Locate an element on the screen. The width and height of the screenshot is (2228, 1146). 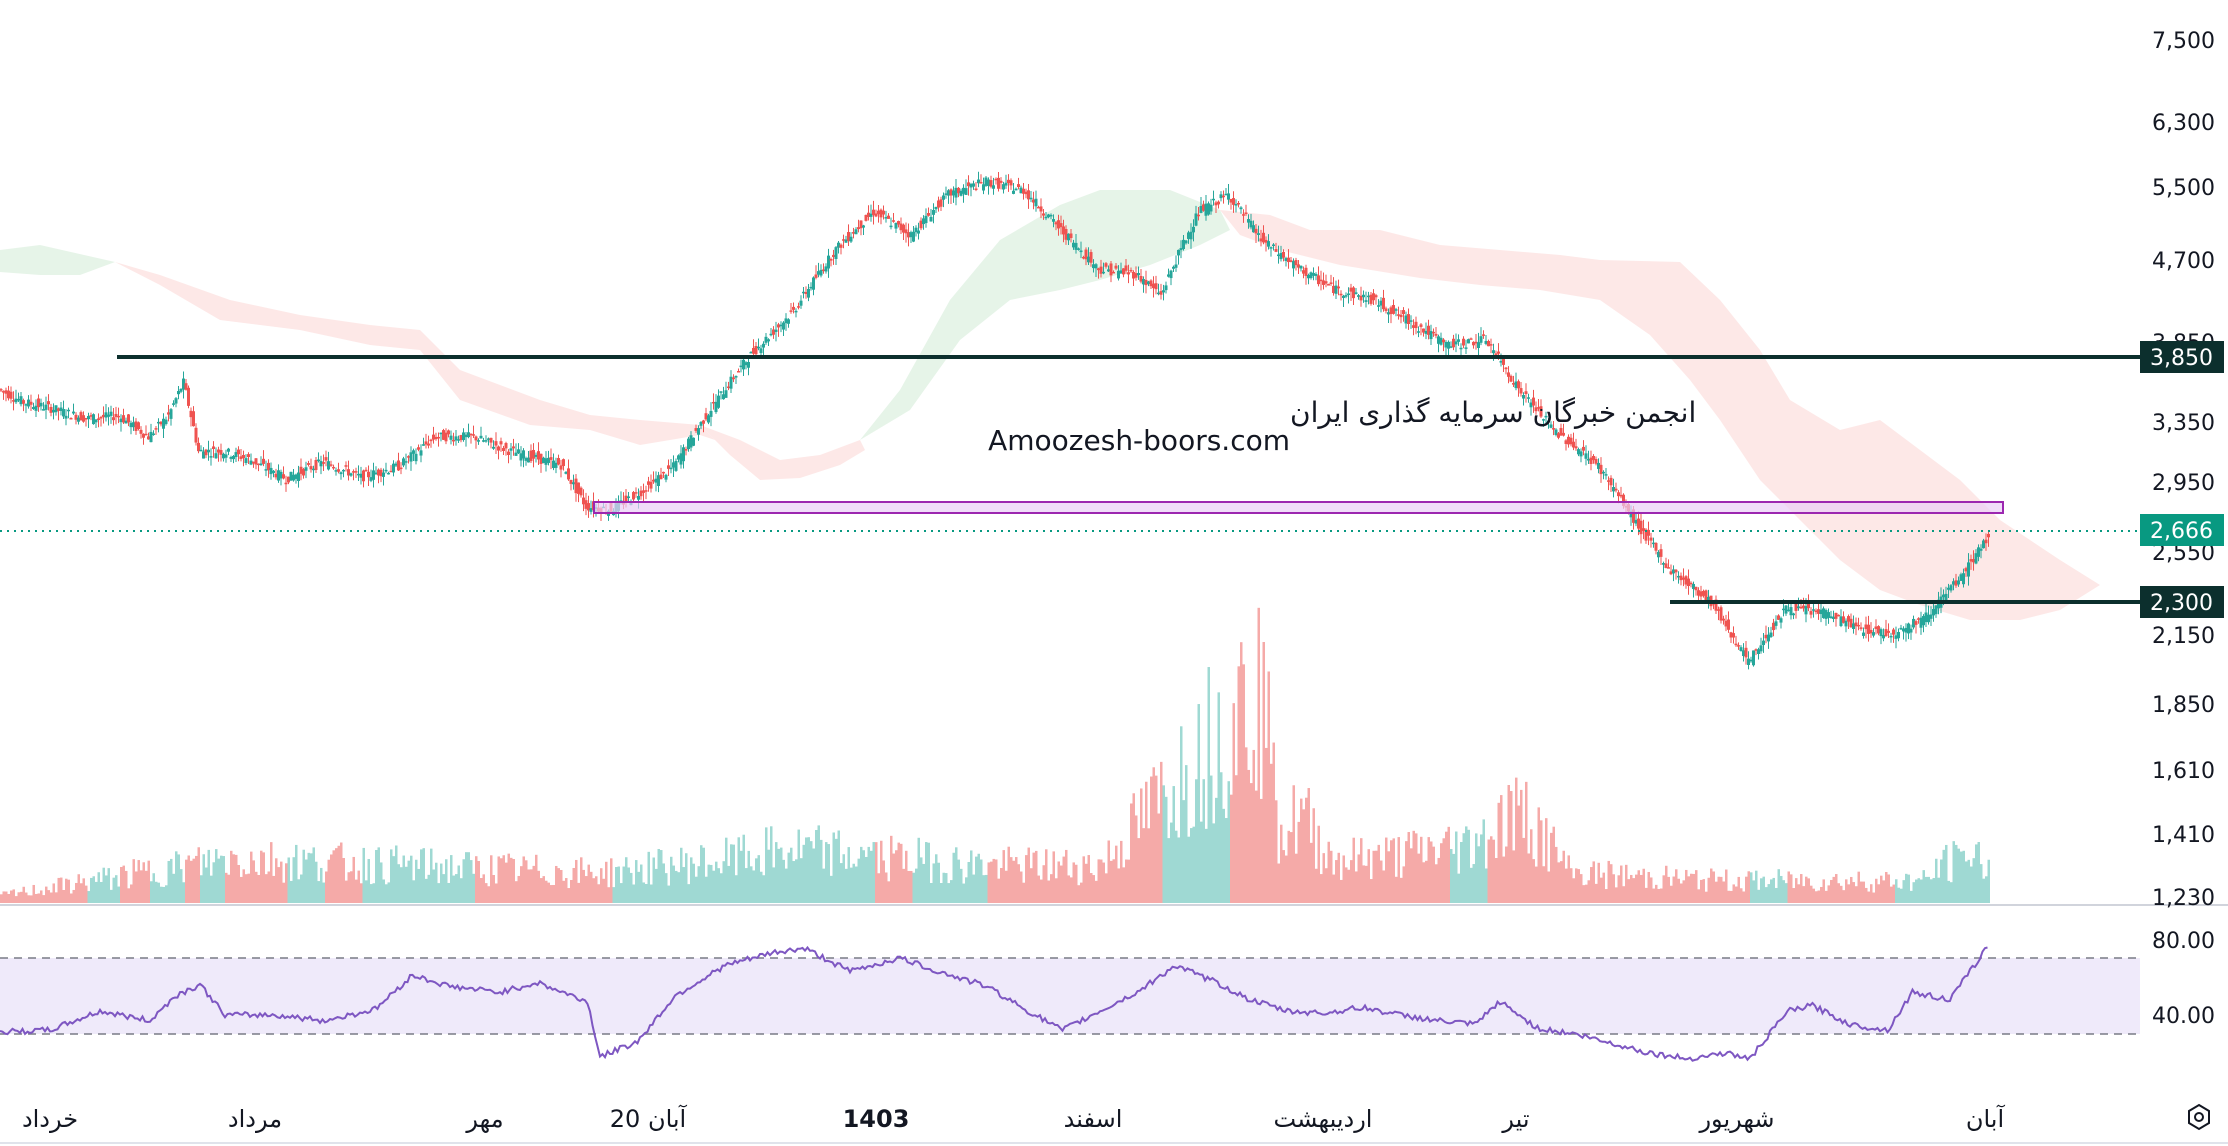
watermark-url: Amoozesh-boors.com is located at coordinates (1139, 440).